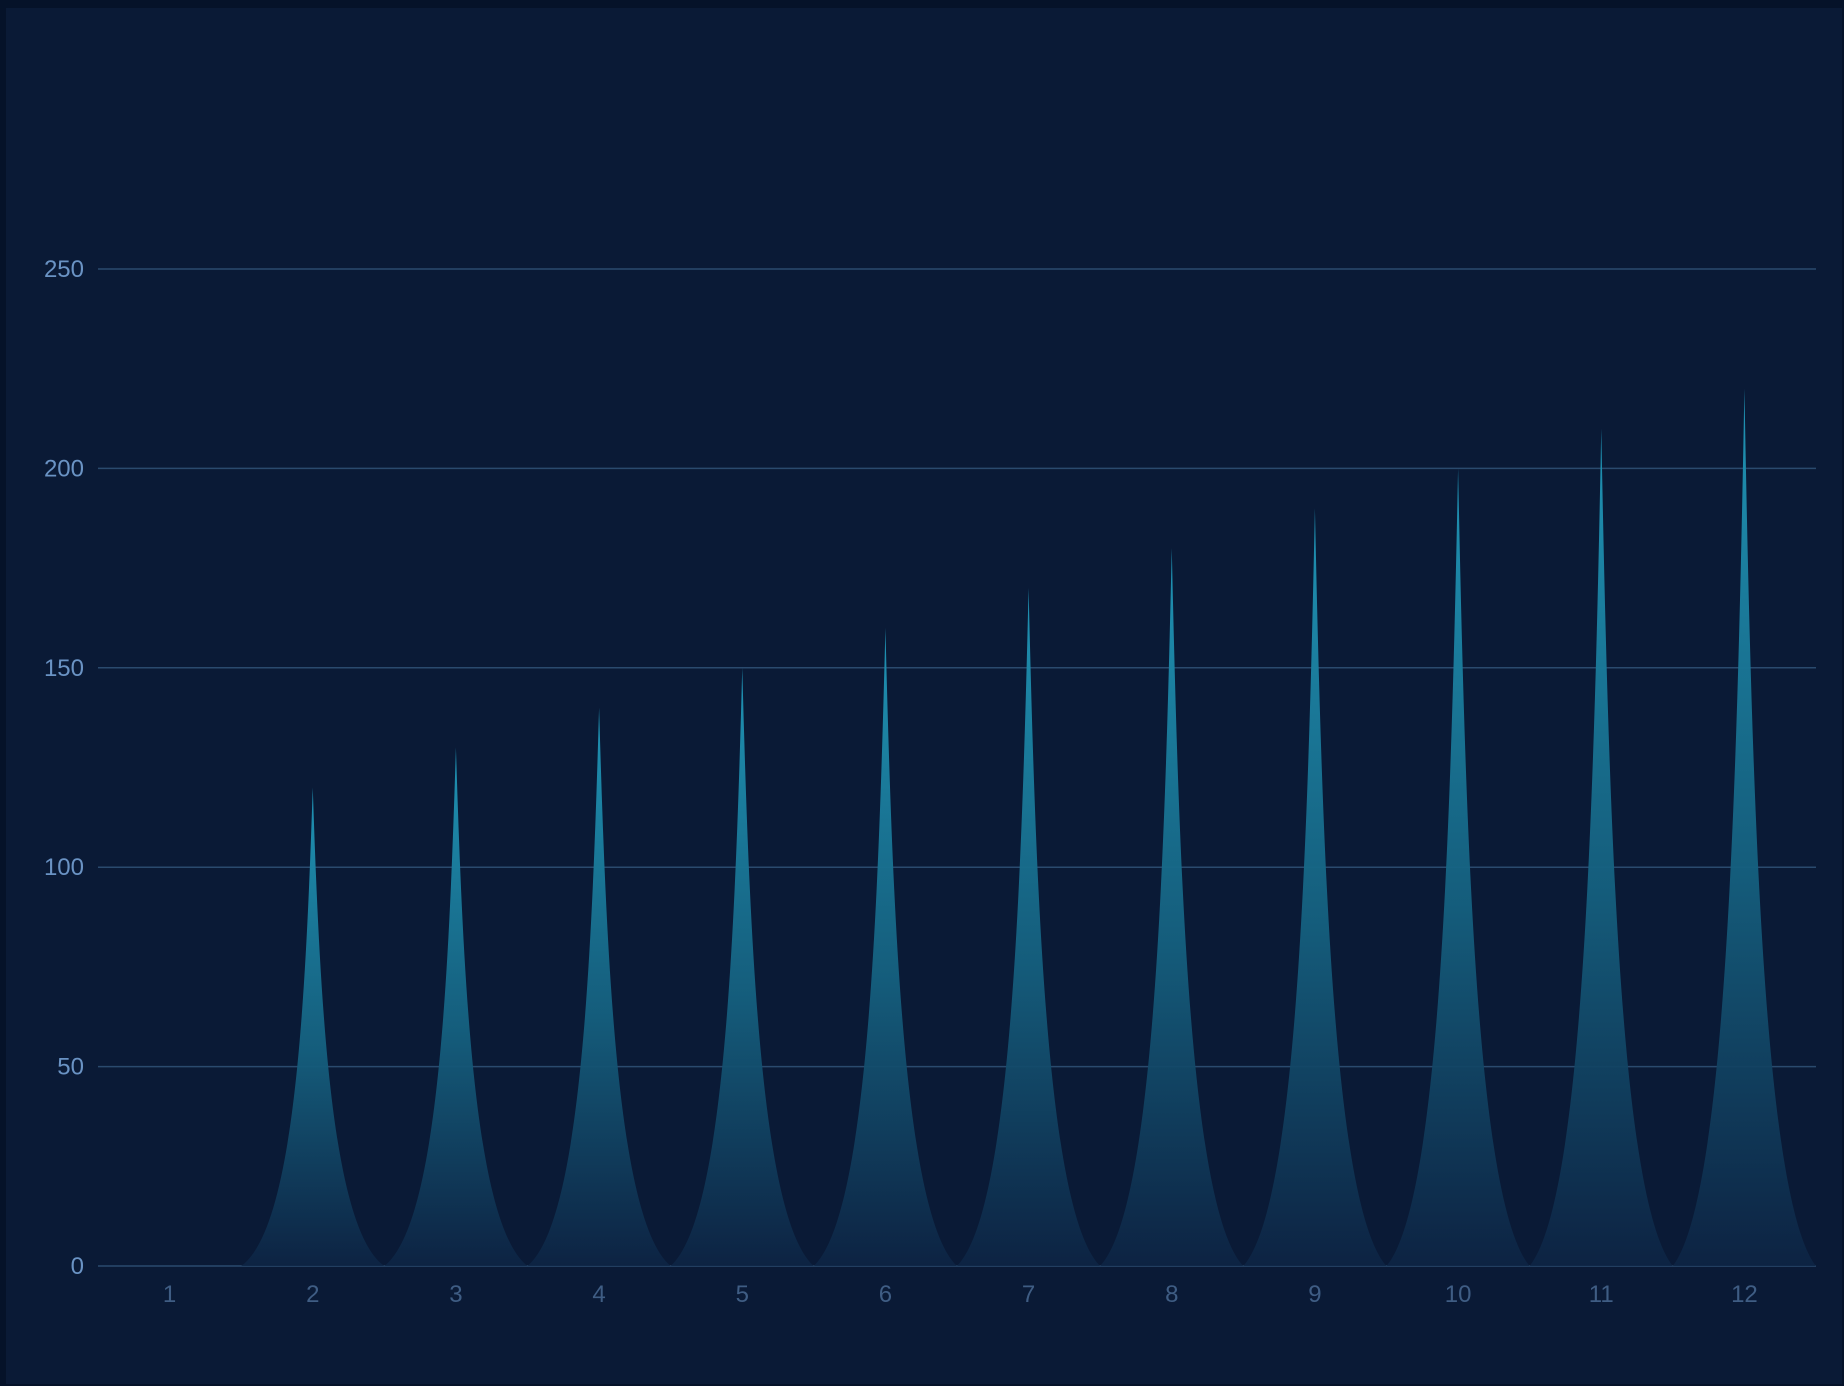  Describe the element at coordinates (598, 1294) in the screenshot. I see `x-tick-label: 4` at that location.